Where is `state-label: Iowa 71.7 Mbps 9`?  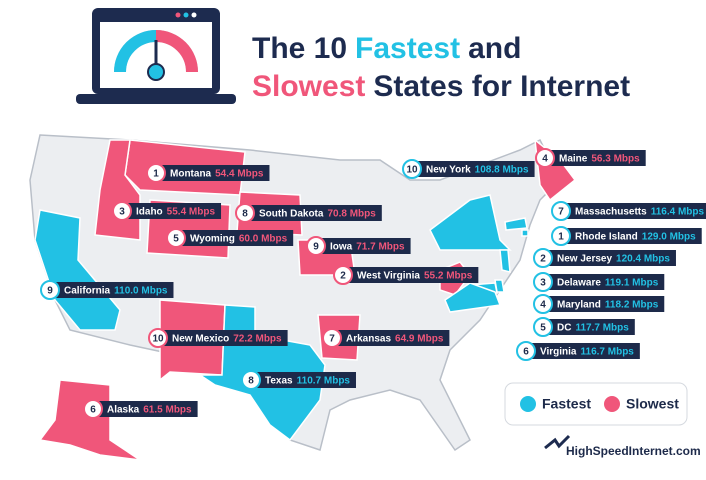
state-label: Iowa 71.7 Mbps 9 is located at coordinates (358, 246).